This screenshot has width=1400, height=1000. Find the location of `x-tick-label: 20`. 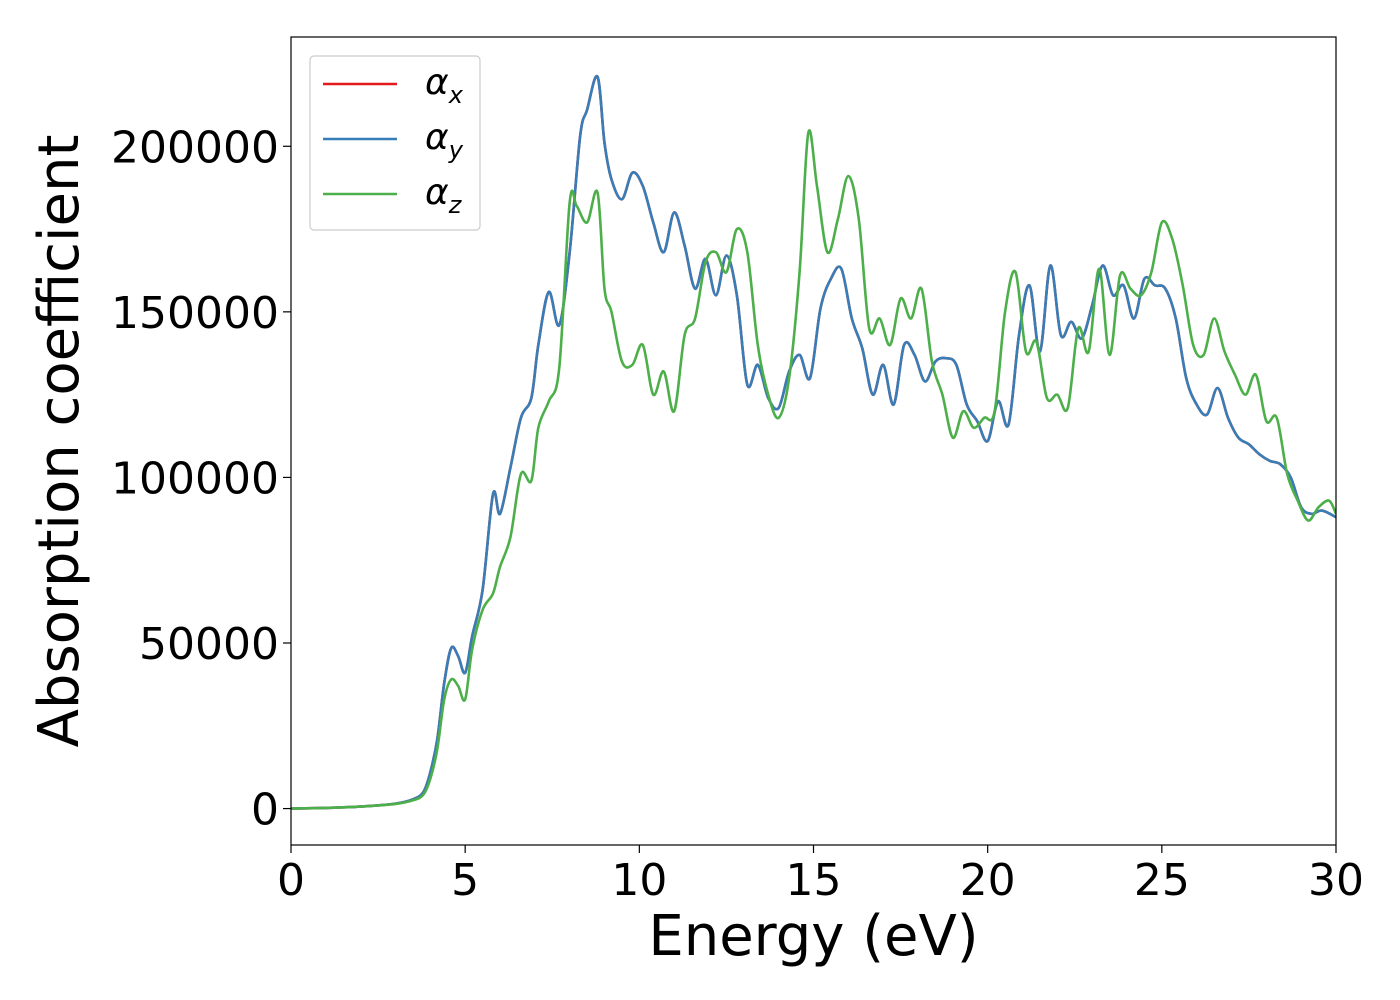

x-tick-label: 20 is located at coordinates (988, 880).